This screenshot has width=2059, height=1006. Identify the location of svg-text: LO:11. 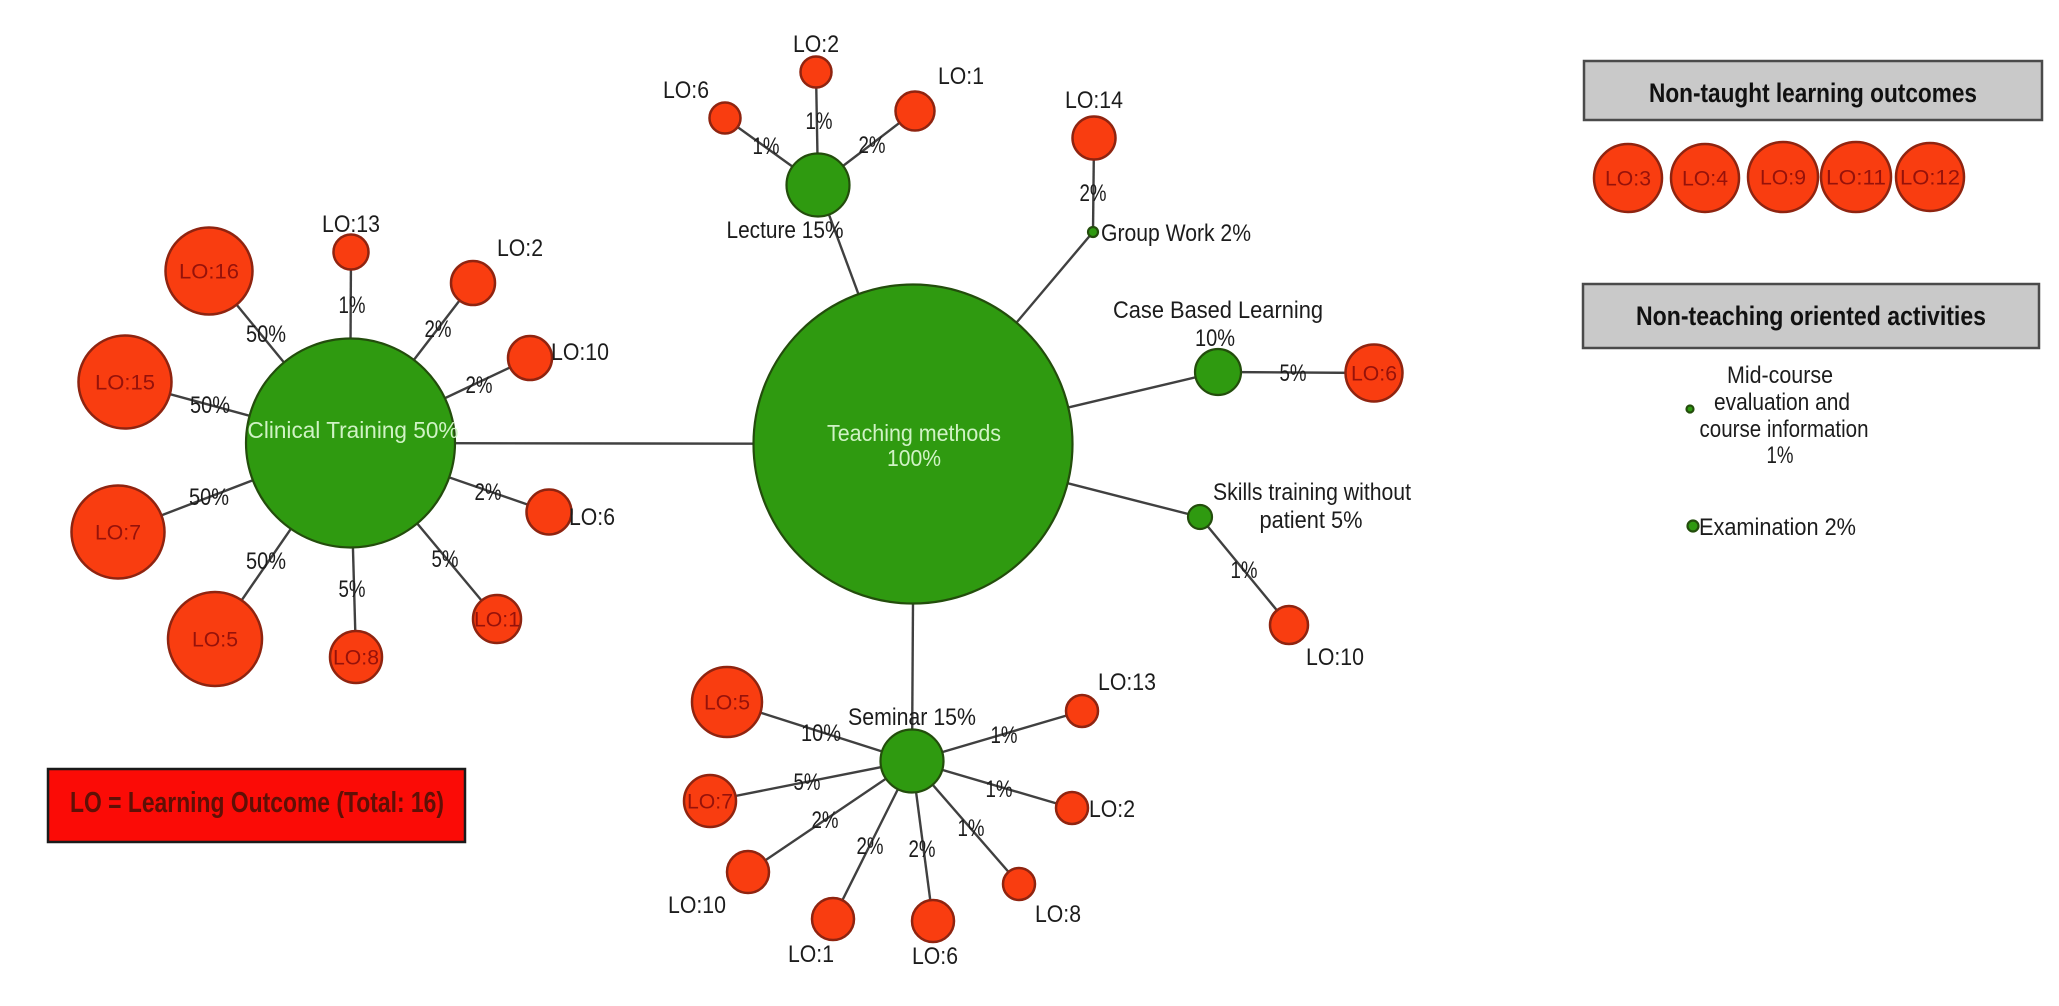
(1856, 178).